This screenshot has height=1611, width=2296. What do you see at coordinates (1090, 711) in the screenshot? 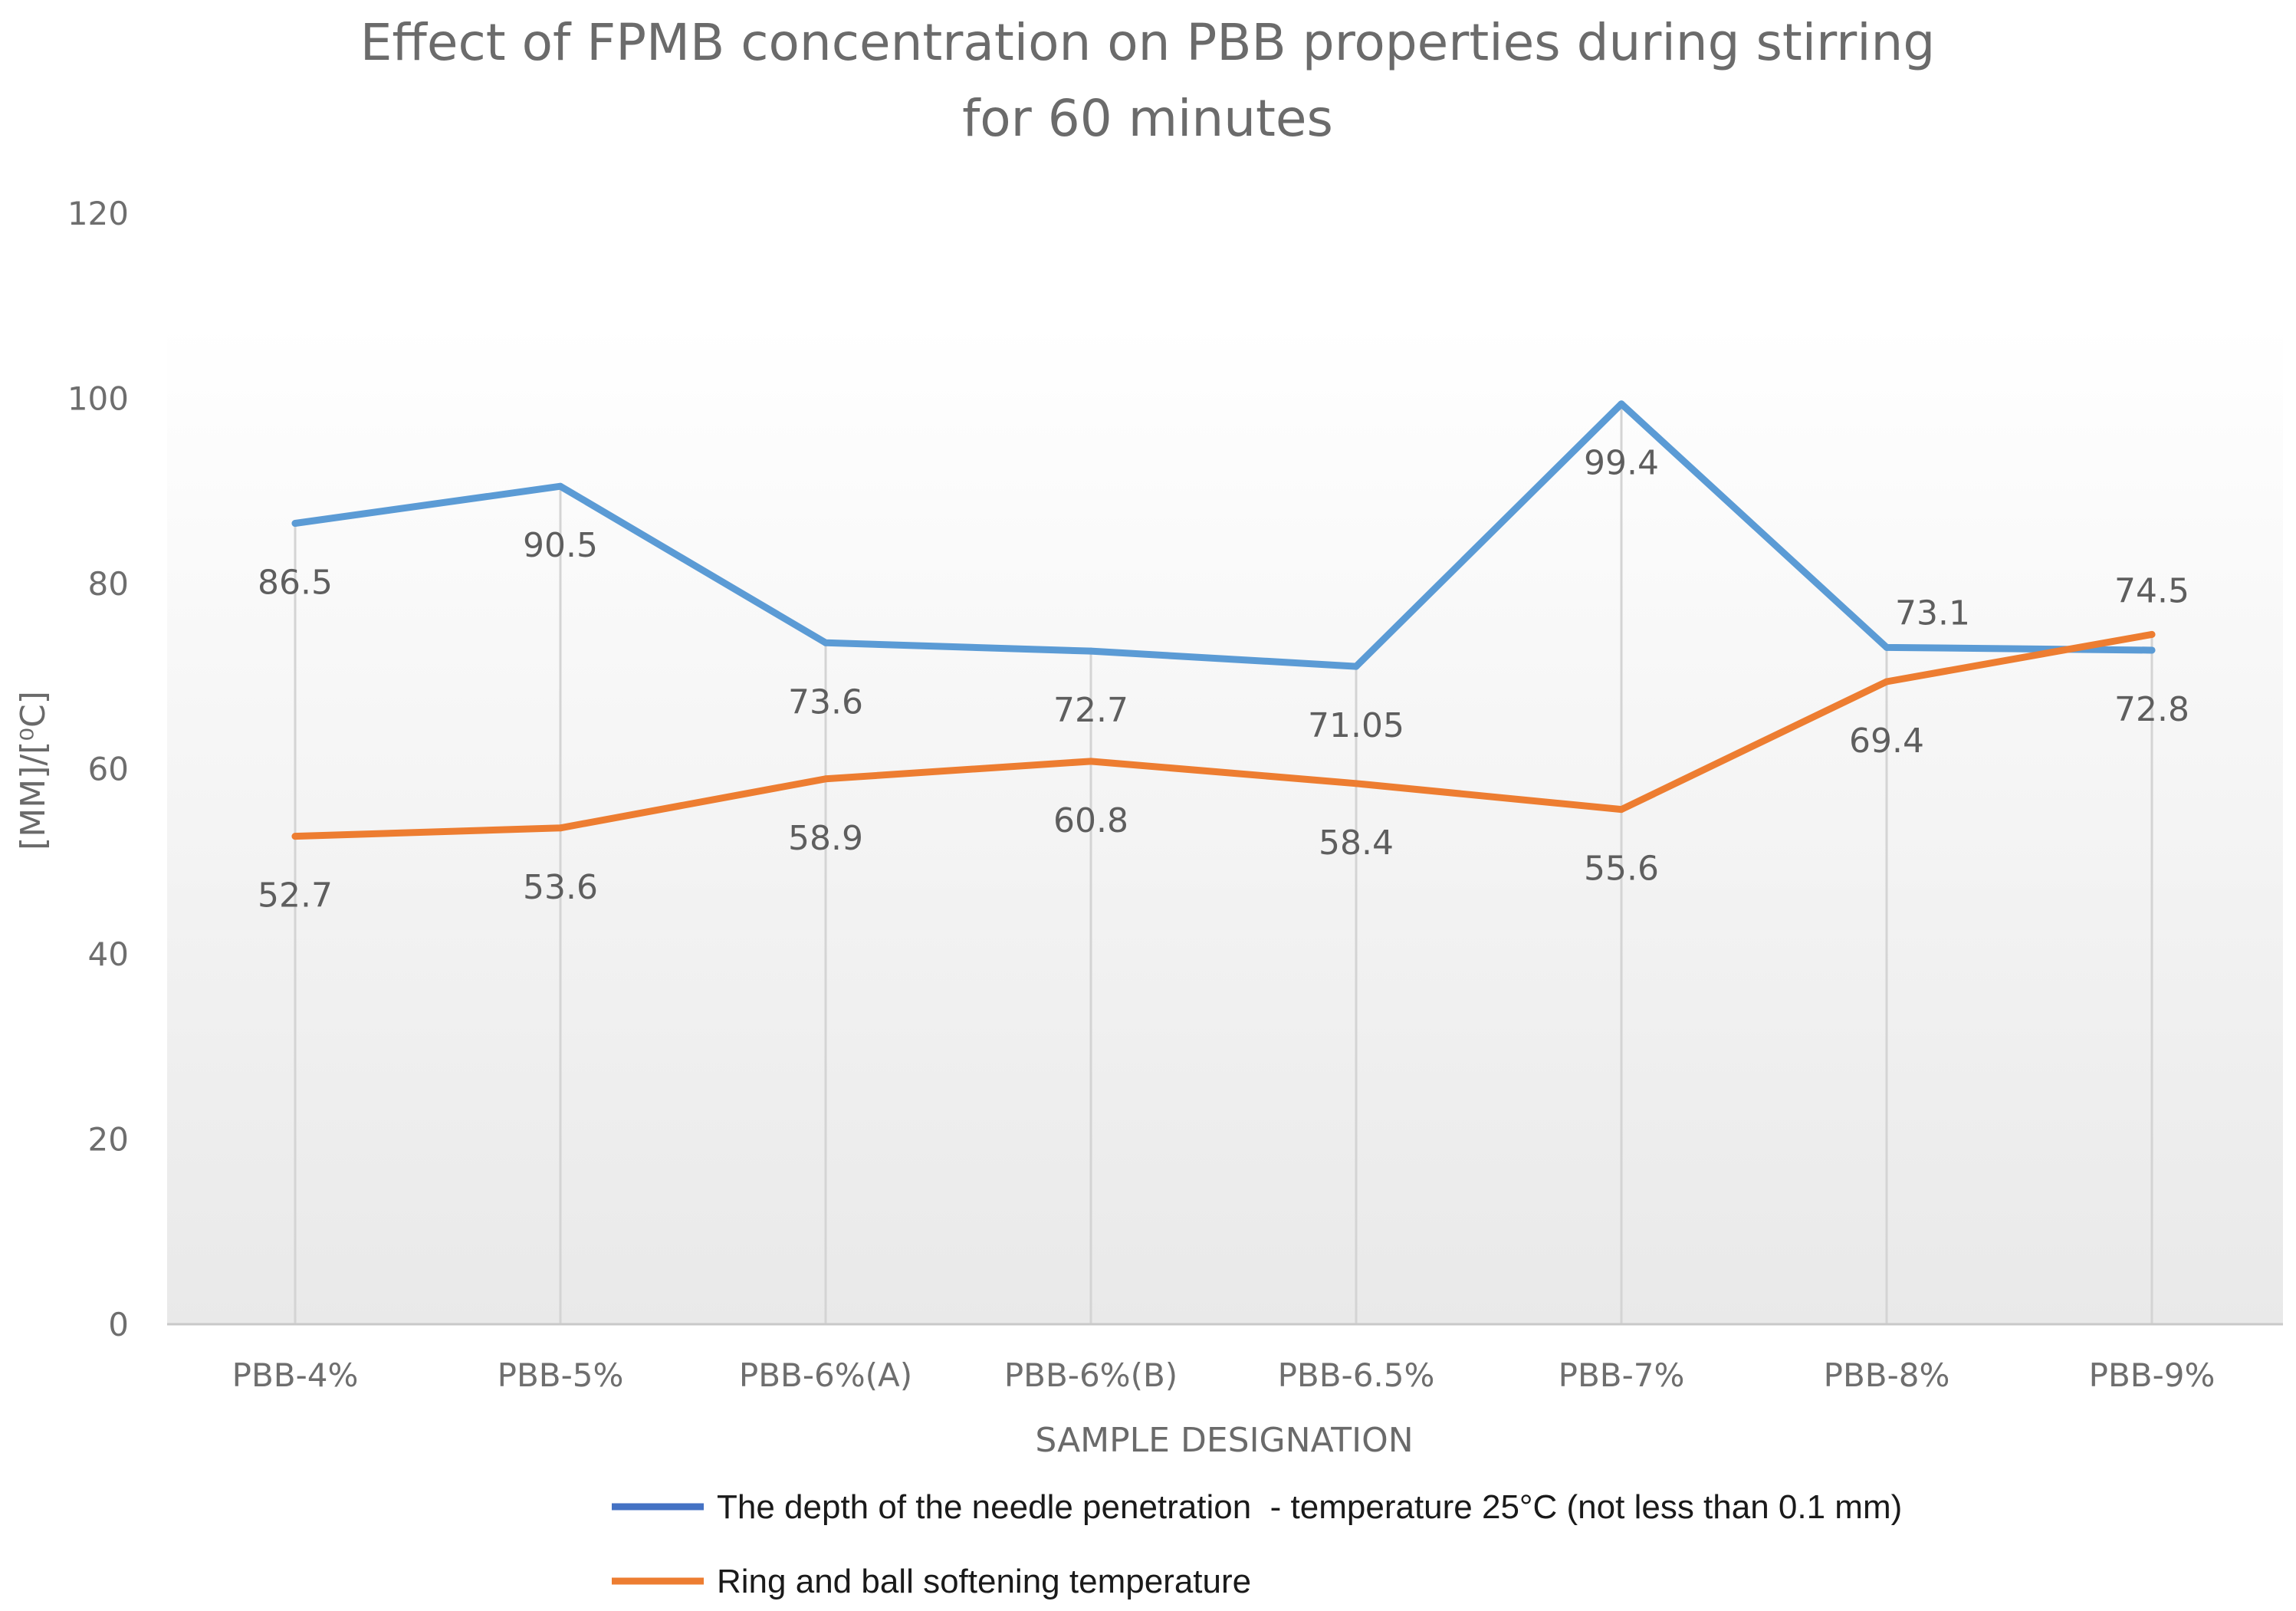
I see `data-label-needle-penetration-pbb-6-b: 72.7` at bounding box center [1090, 711].